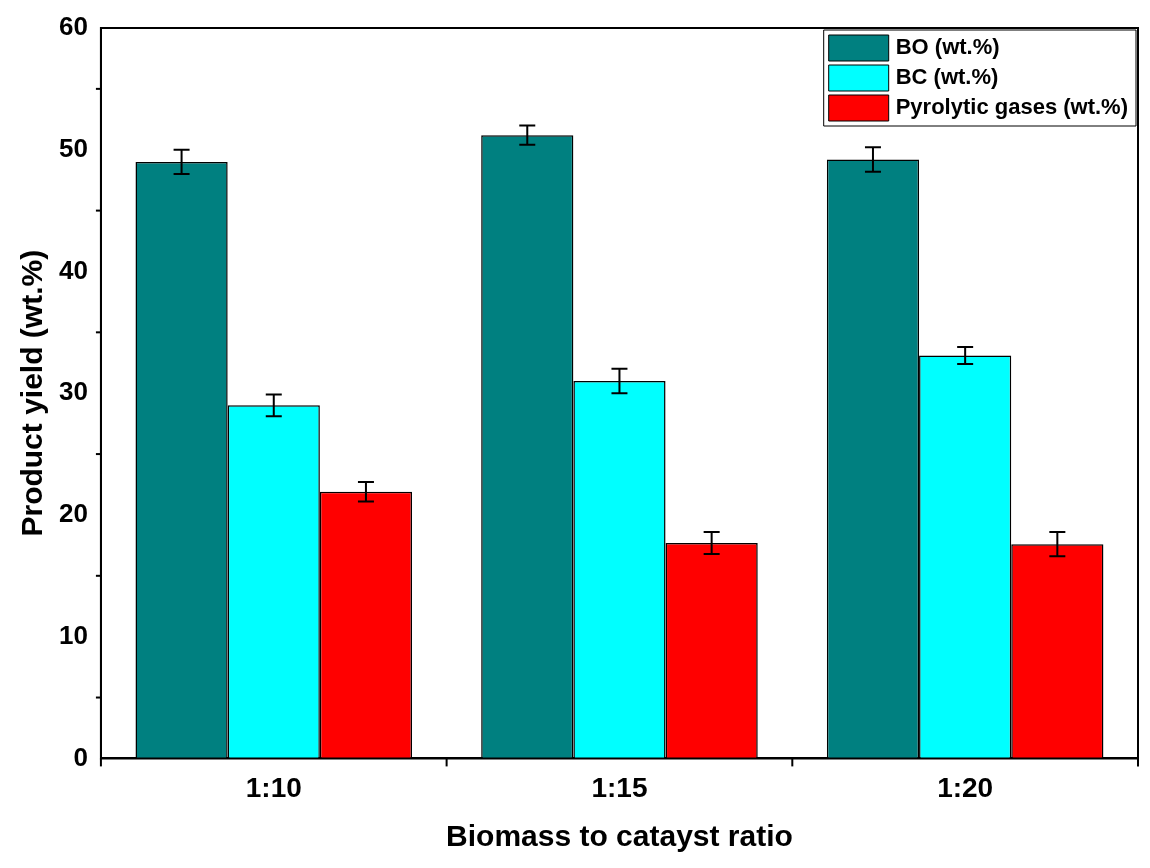 The width and height of the screenshot is (1150, 868). I want to click on x-axis-title: Biomass to catayst ratio, so click(619, 836).